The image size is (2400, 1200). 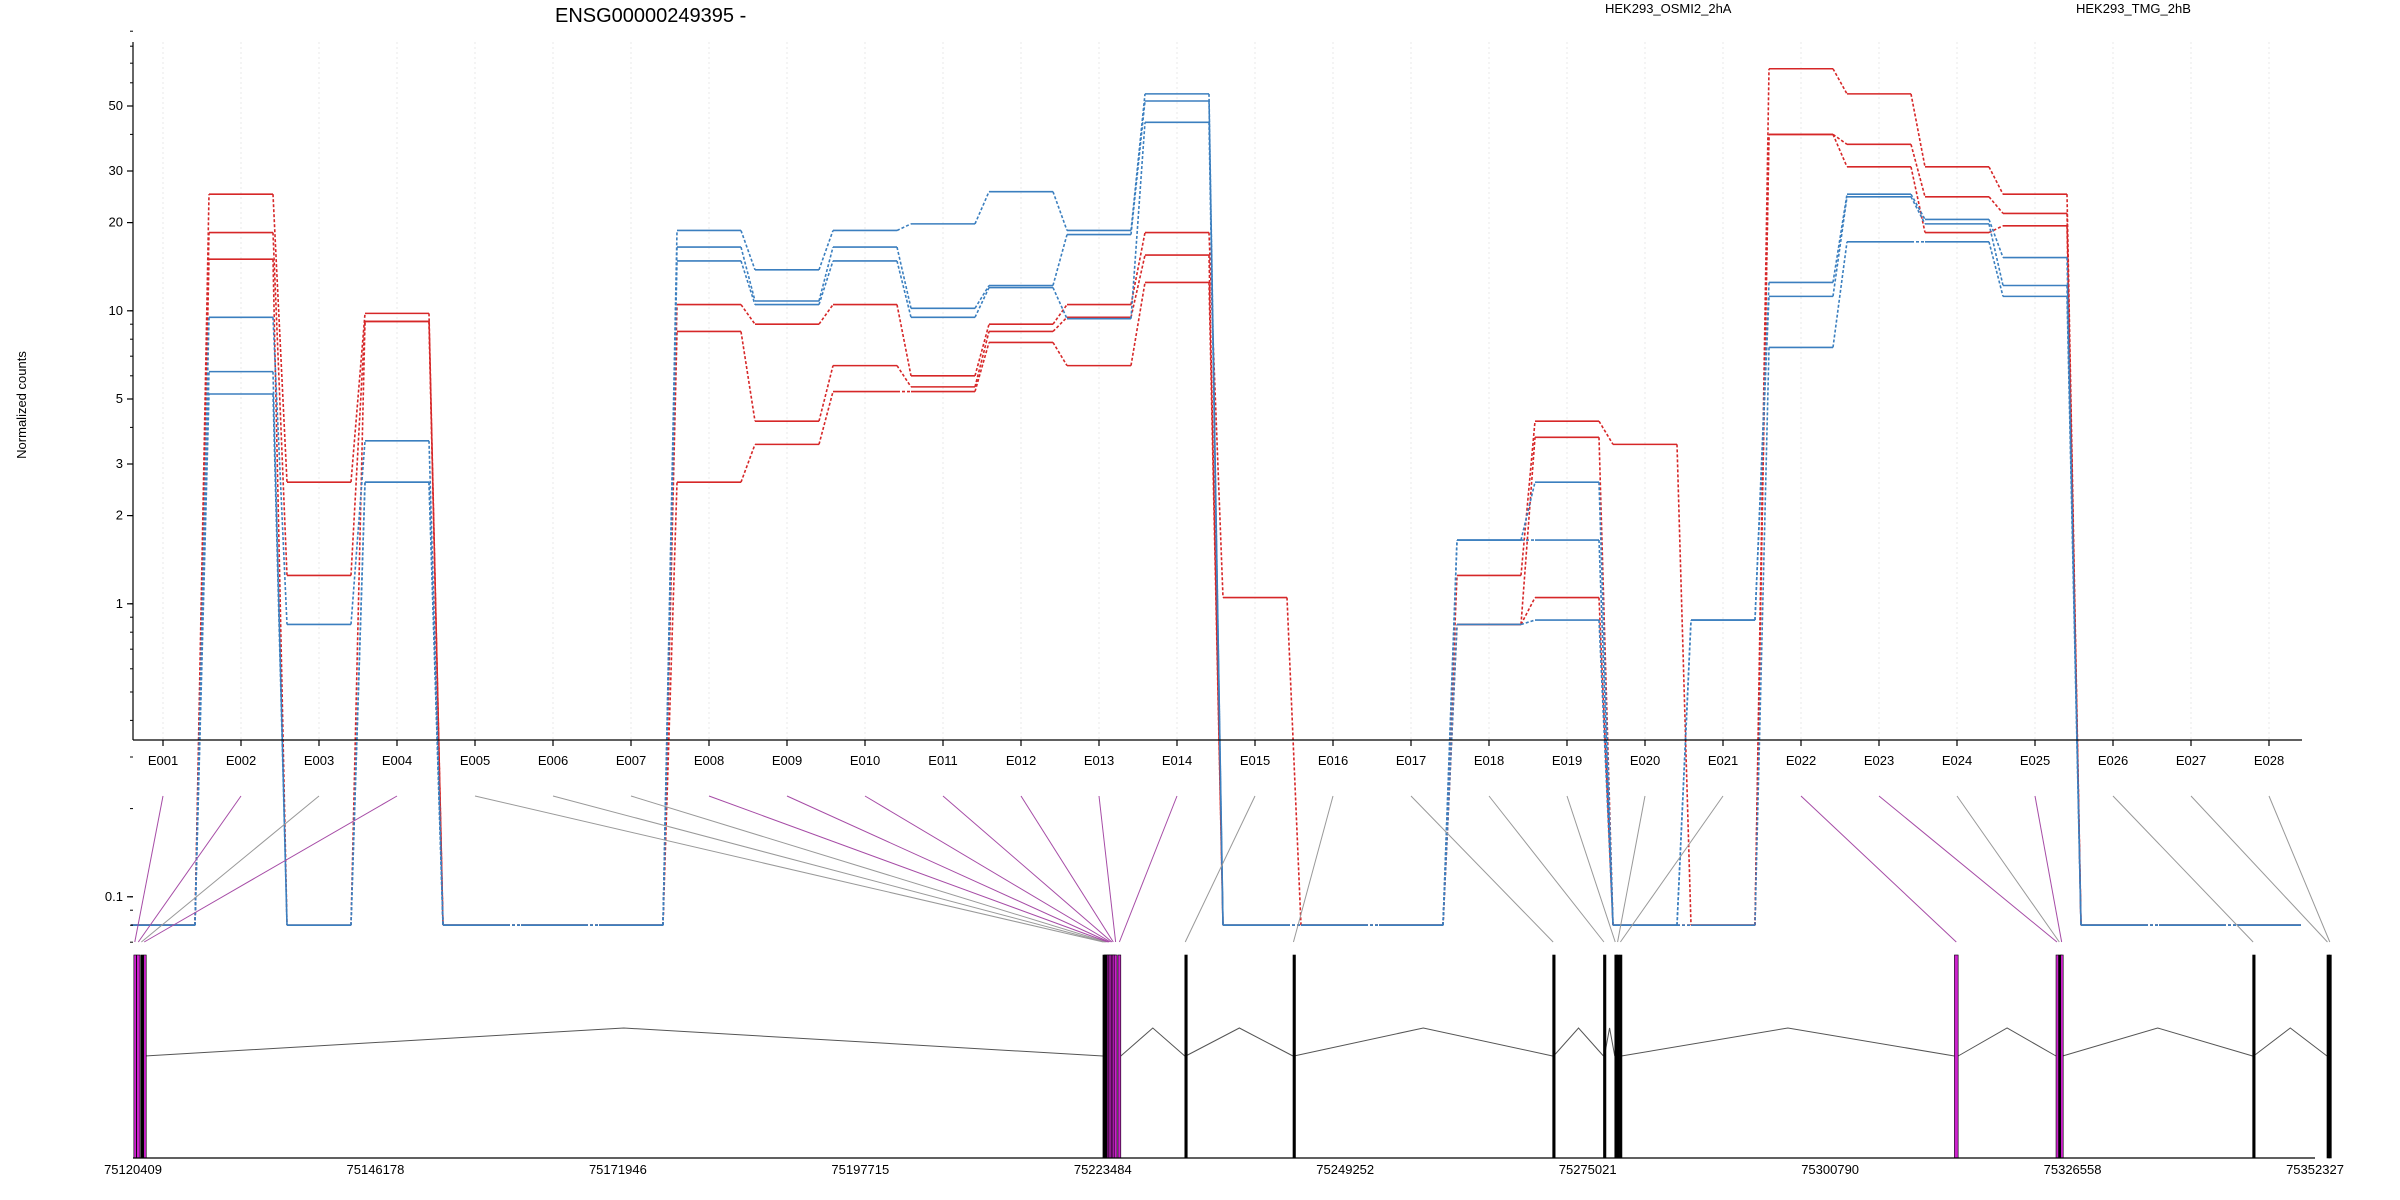 I want to click on genomic-tick-label: 75120409, so click(x=133, y=1169).